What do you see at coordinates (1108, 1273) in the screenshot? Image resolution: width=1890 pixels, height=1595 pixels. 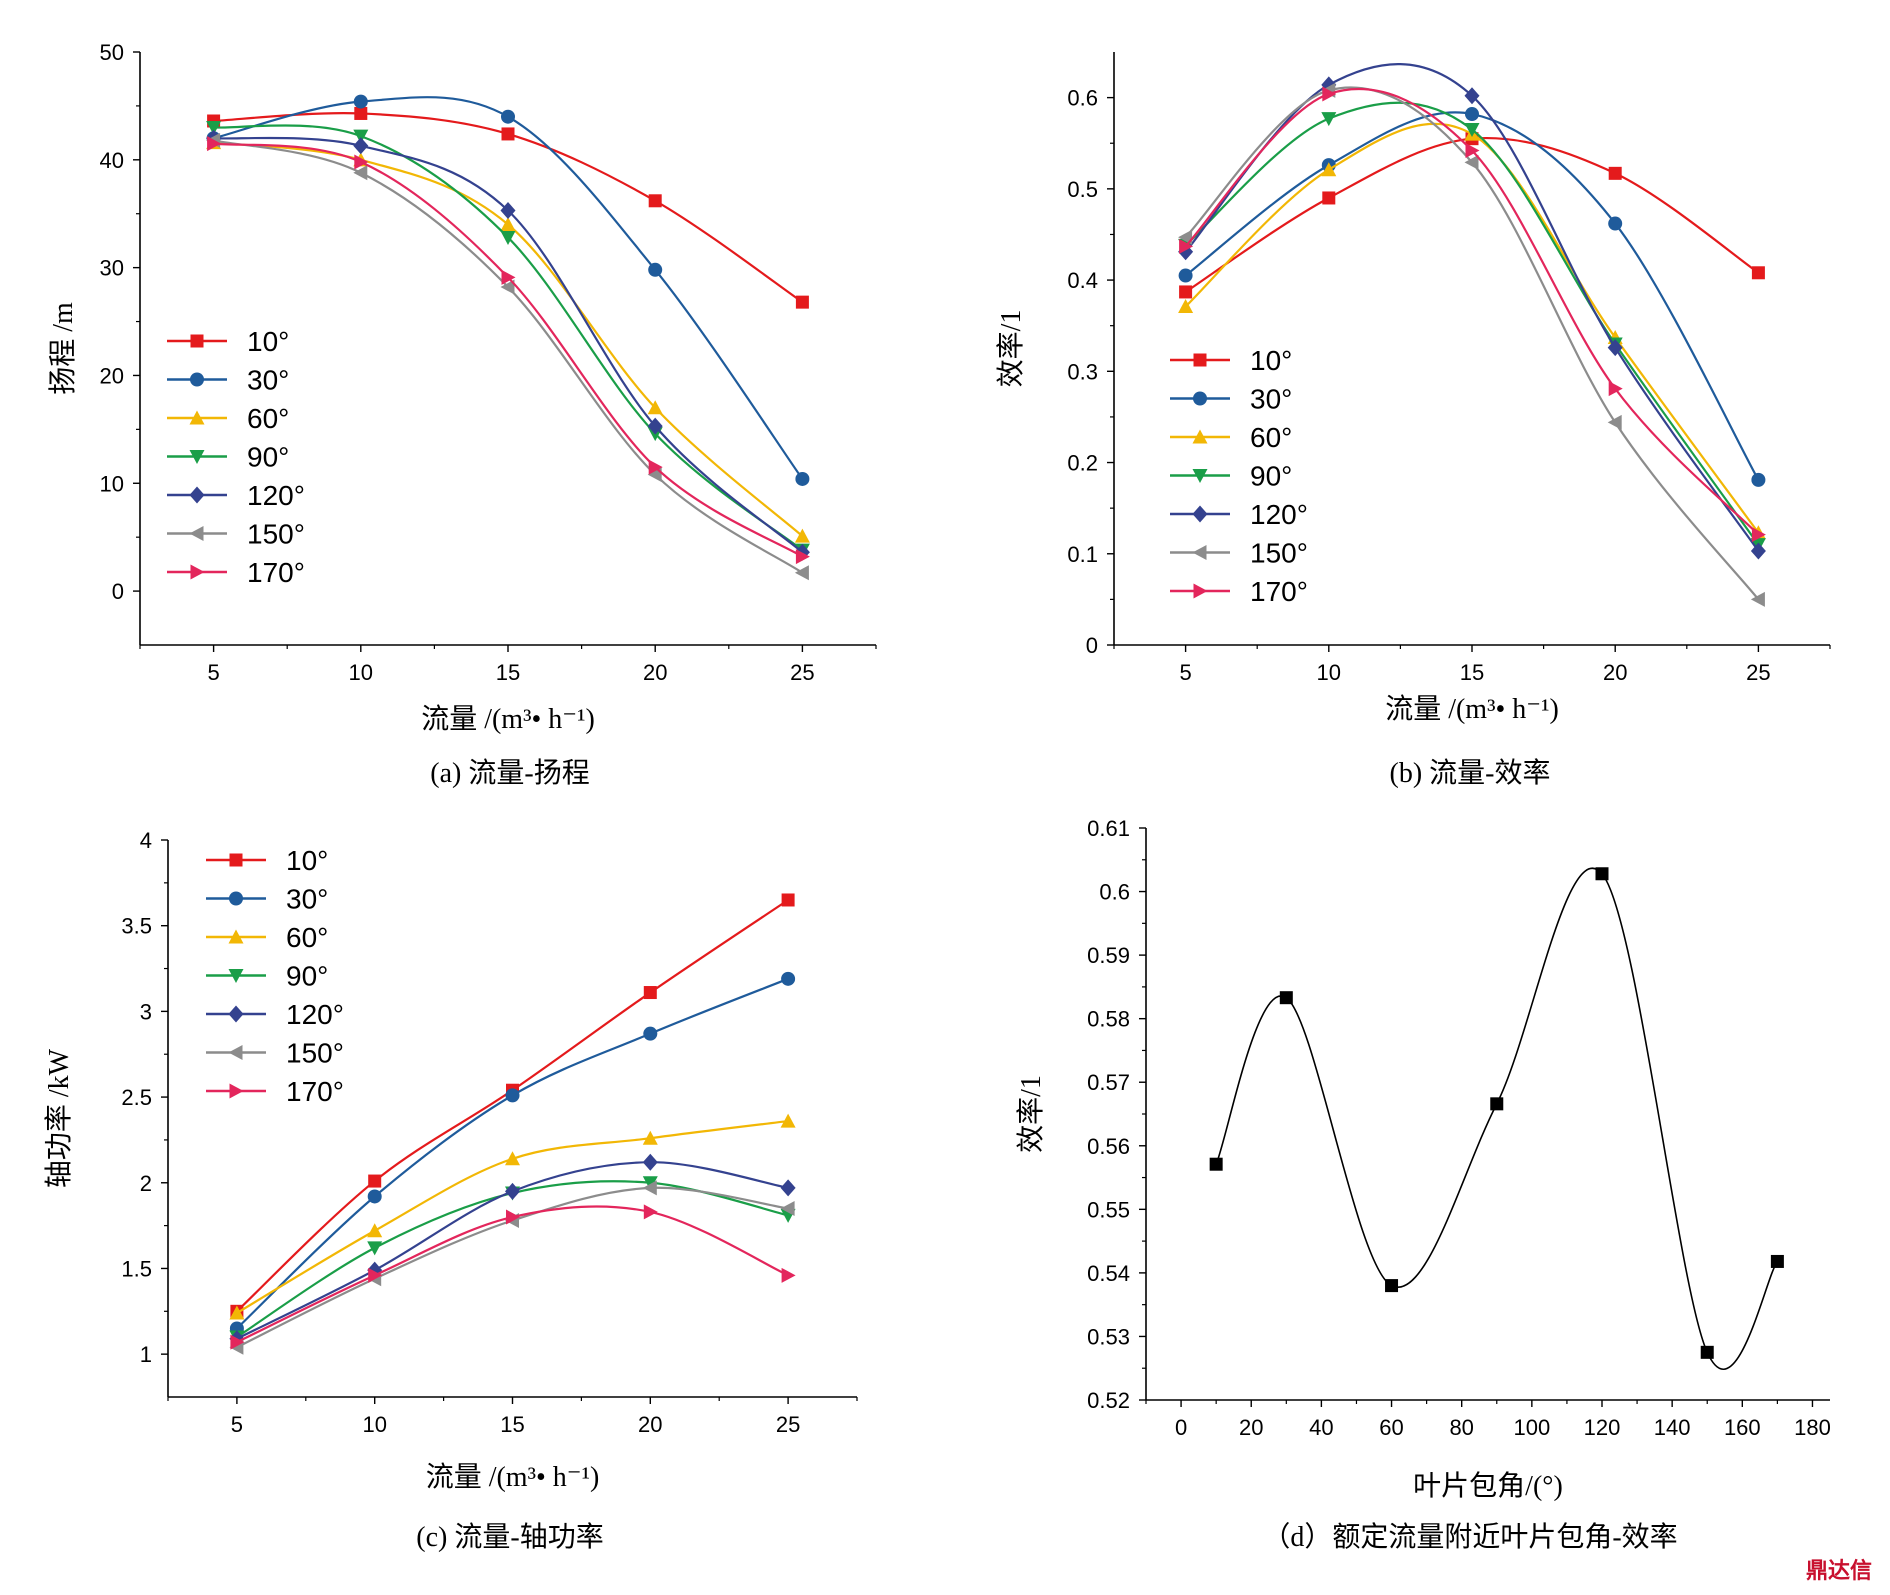 I see `y-tick-label: 0.54` at bounding box center [1108, 1273].